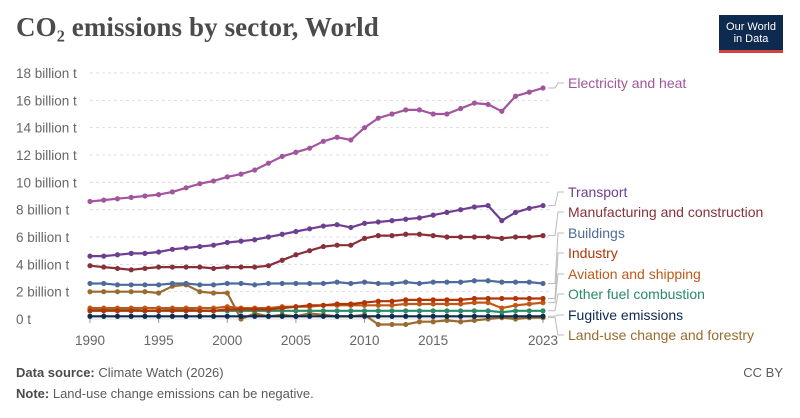  What do you see at coordinates (596, 233) in the screenshot?
I see `series-label: Buildings` at bounding box center [596, 233].